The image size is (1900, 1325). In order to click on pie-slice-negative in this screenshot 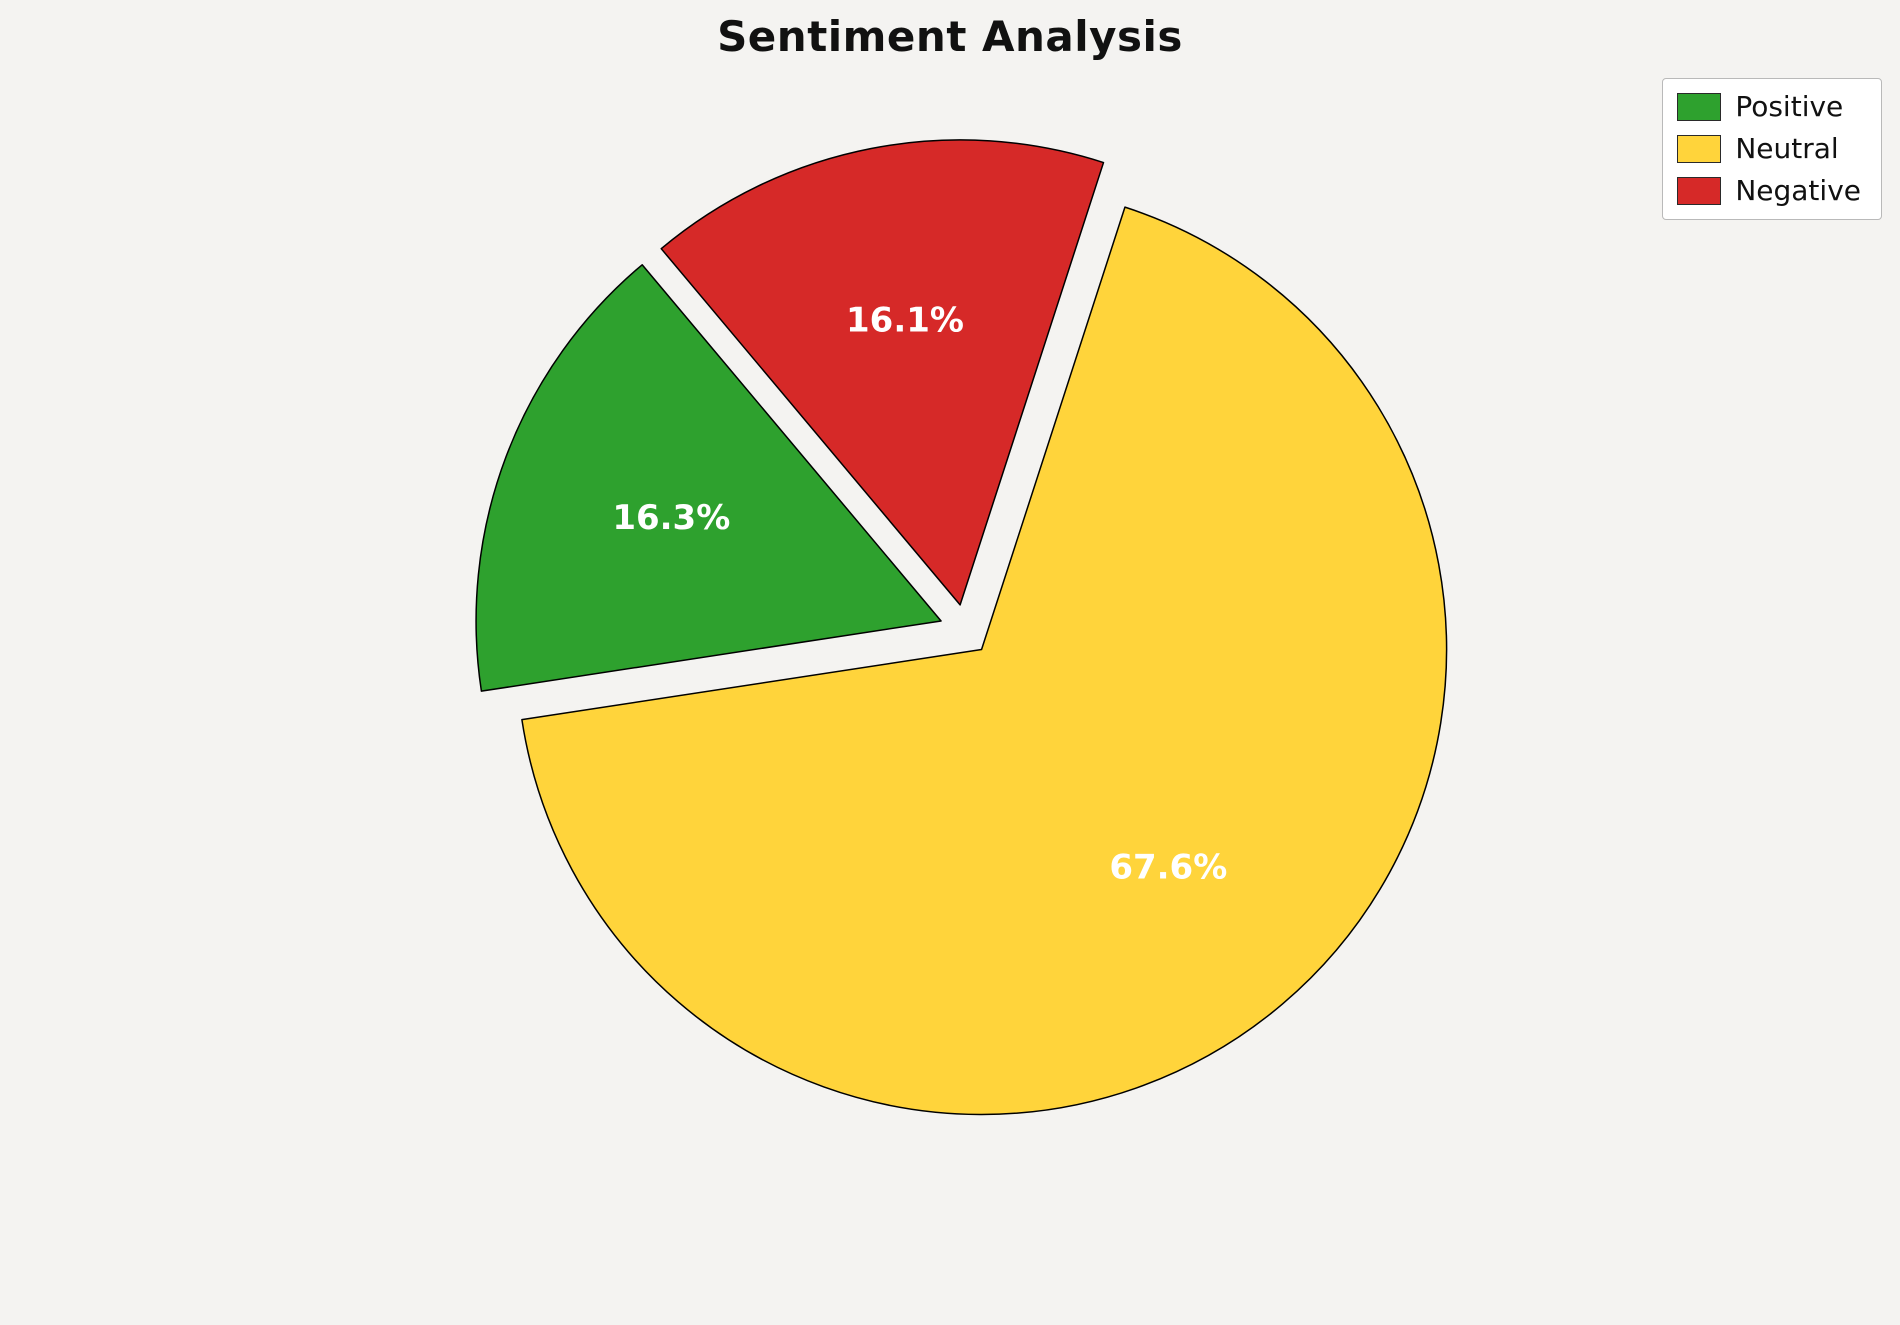, I will do `click(882, 372)`.